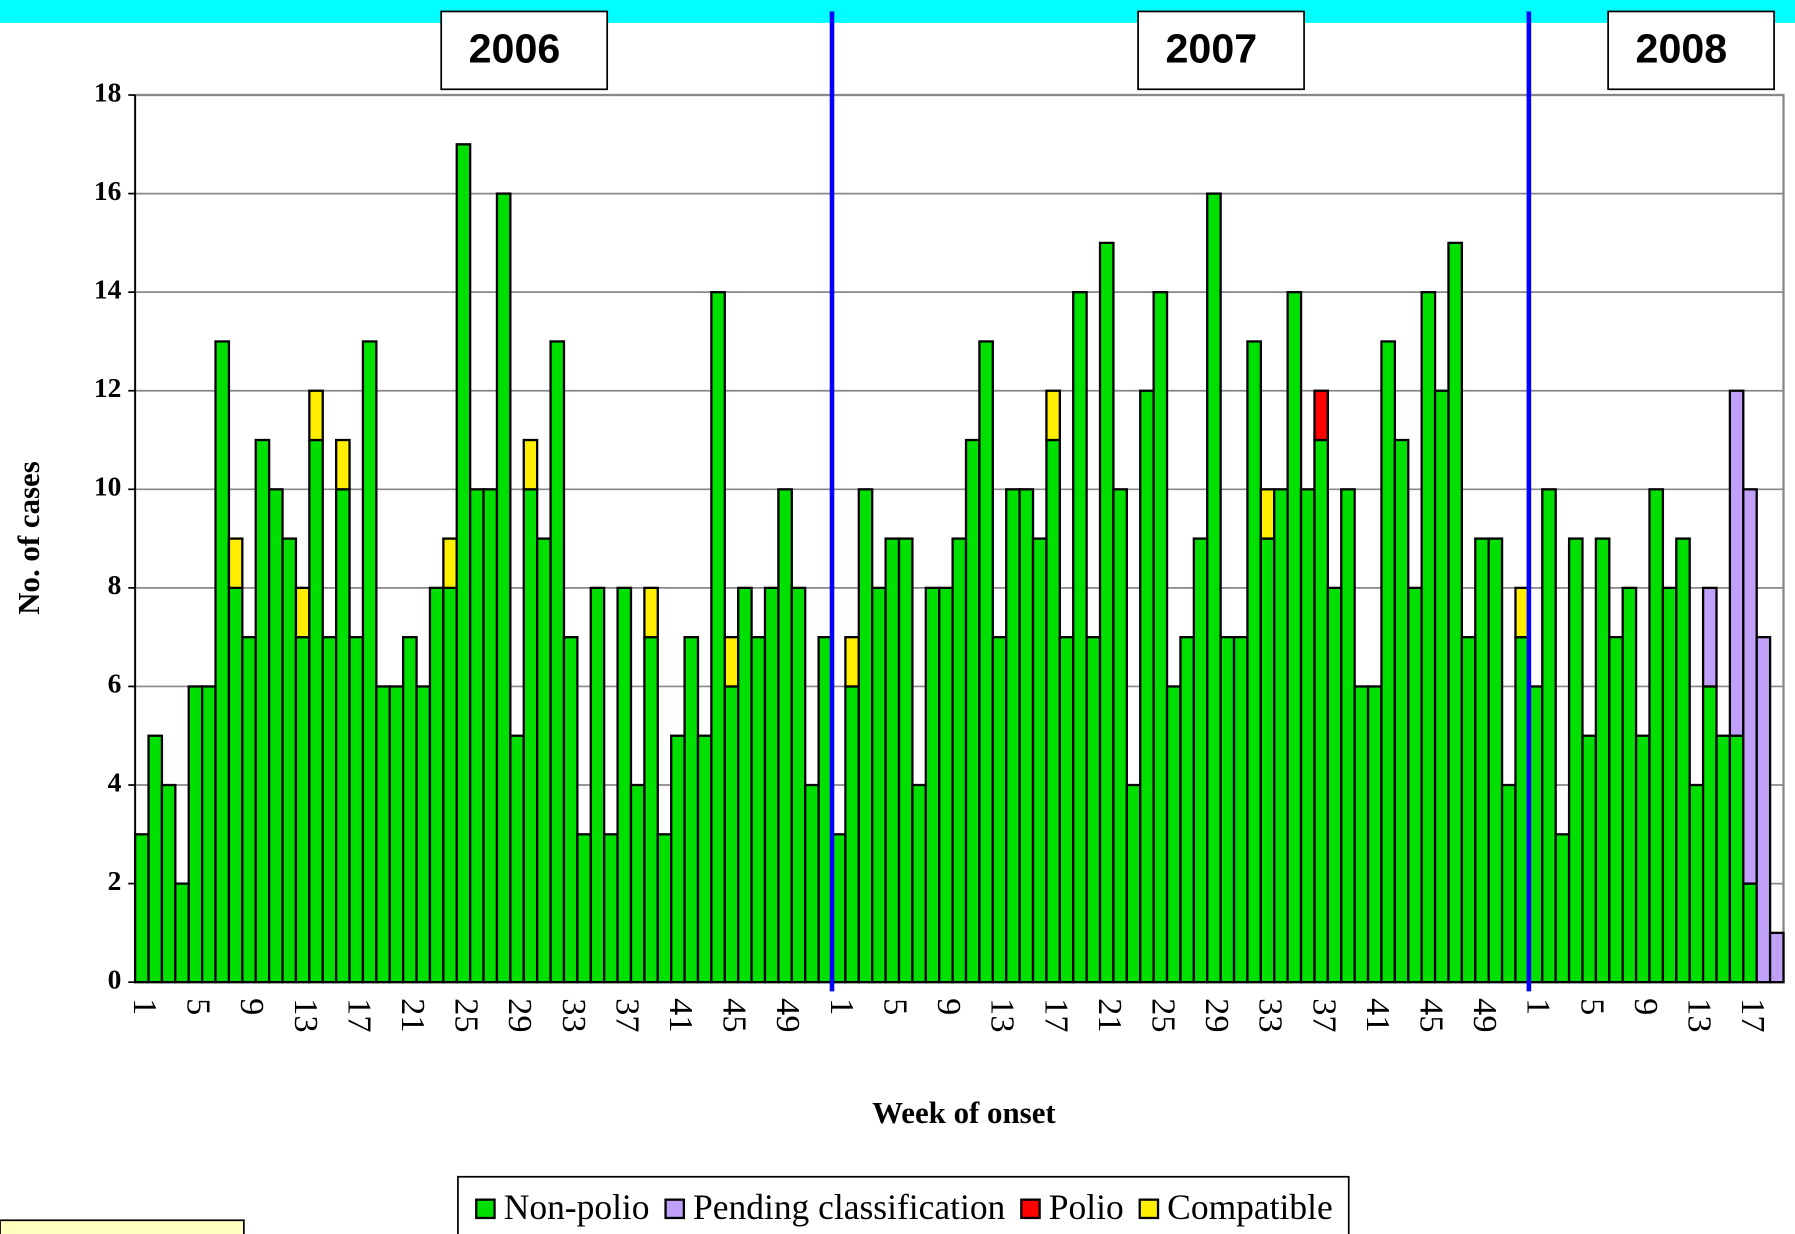 Image resolution: width=1795 pixels, height=1234 pixels. What do you see at coordinates (115, 782) in the screenshot?
I see `y-tick-label: 4` at bounding box center [115, 782].